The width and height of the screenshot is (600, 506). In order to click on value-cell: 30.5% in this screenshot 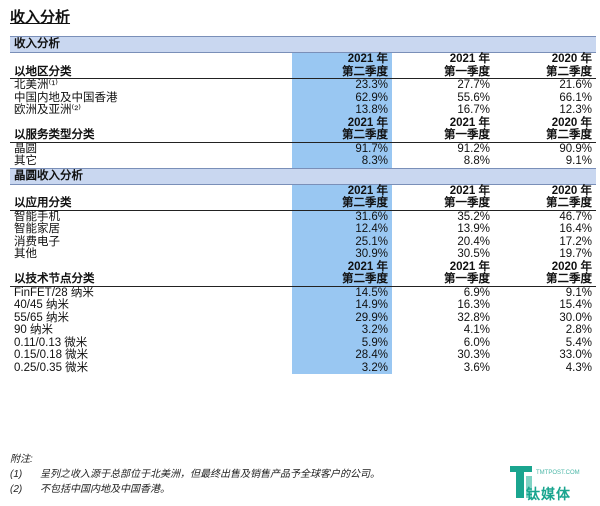, I will do `click(473, 254)`.